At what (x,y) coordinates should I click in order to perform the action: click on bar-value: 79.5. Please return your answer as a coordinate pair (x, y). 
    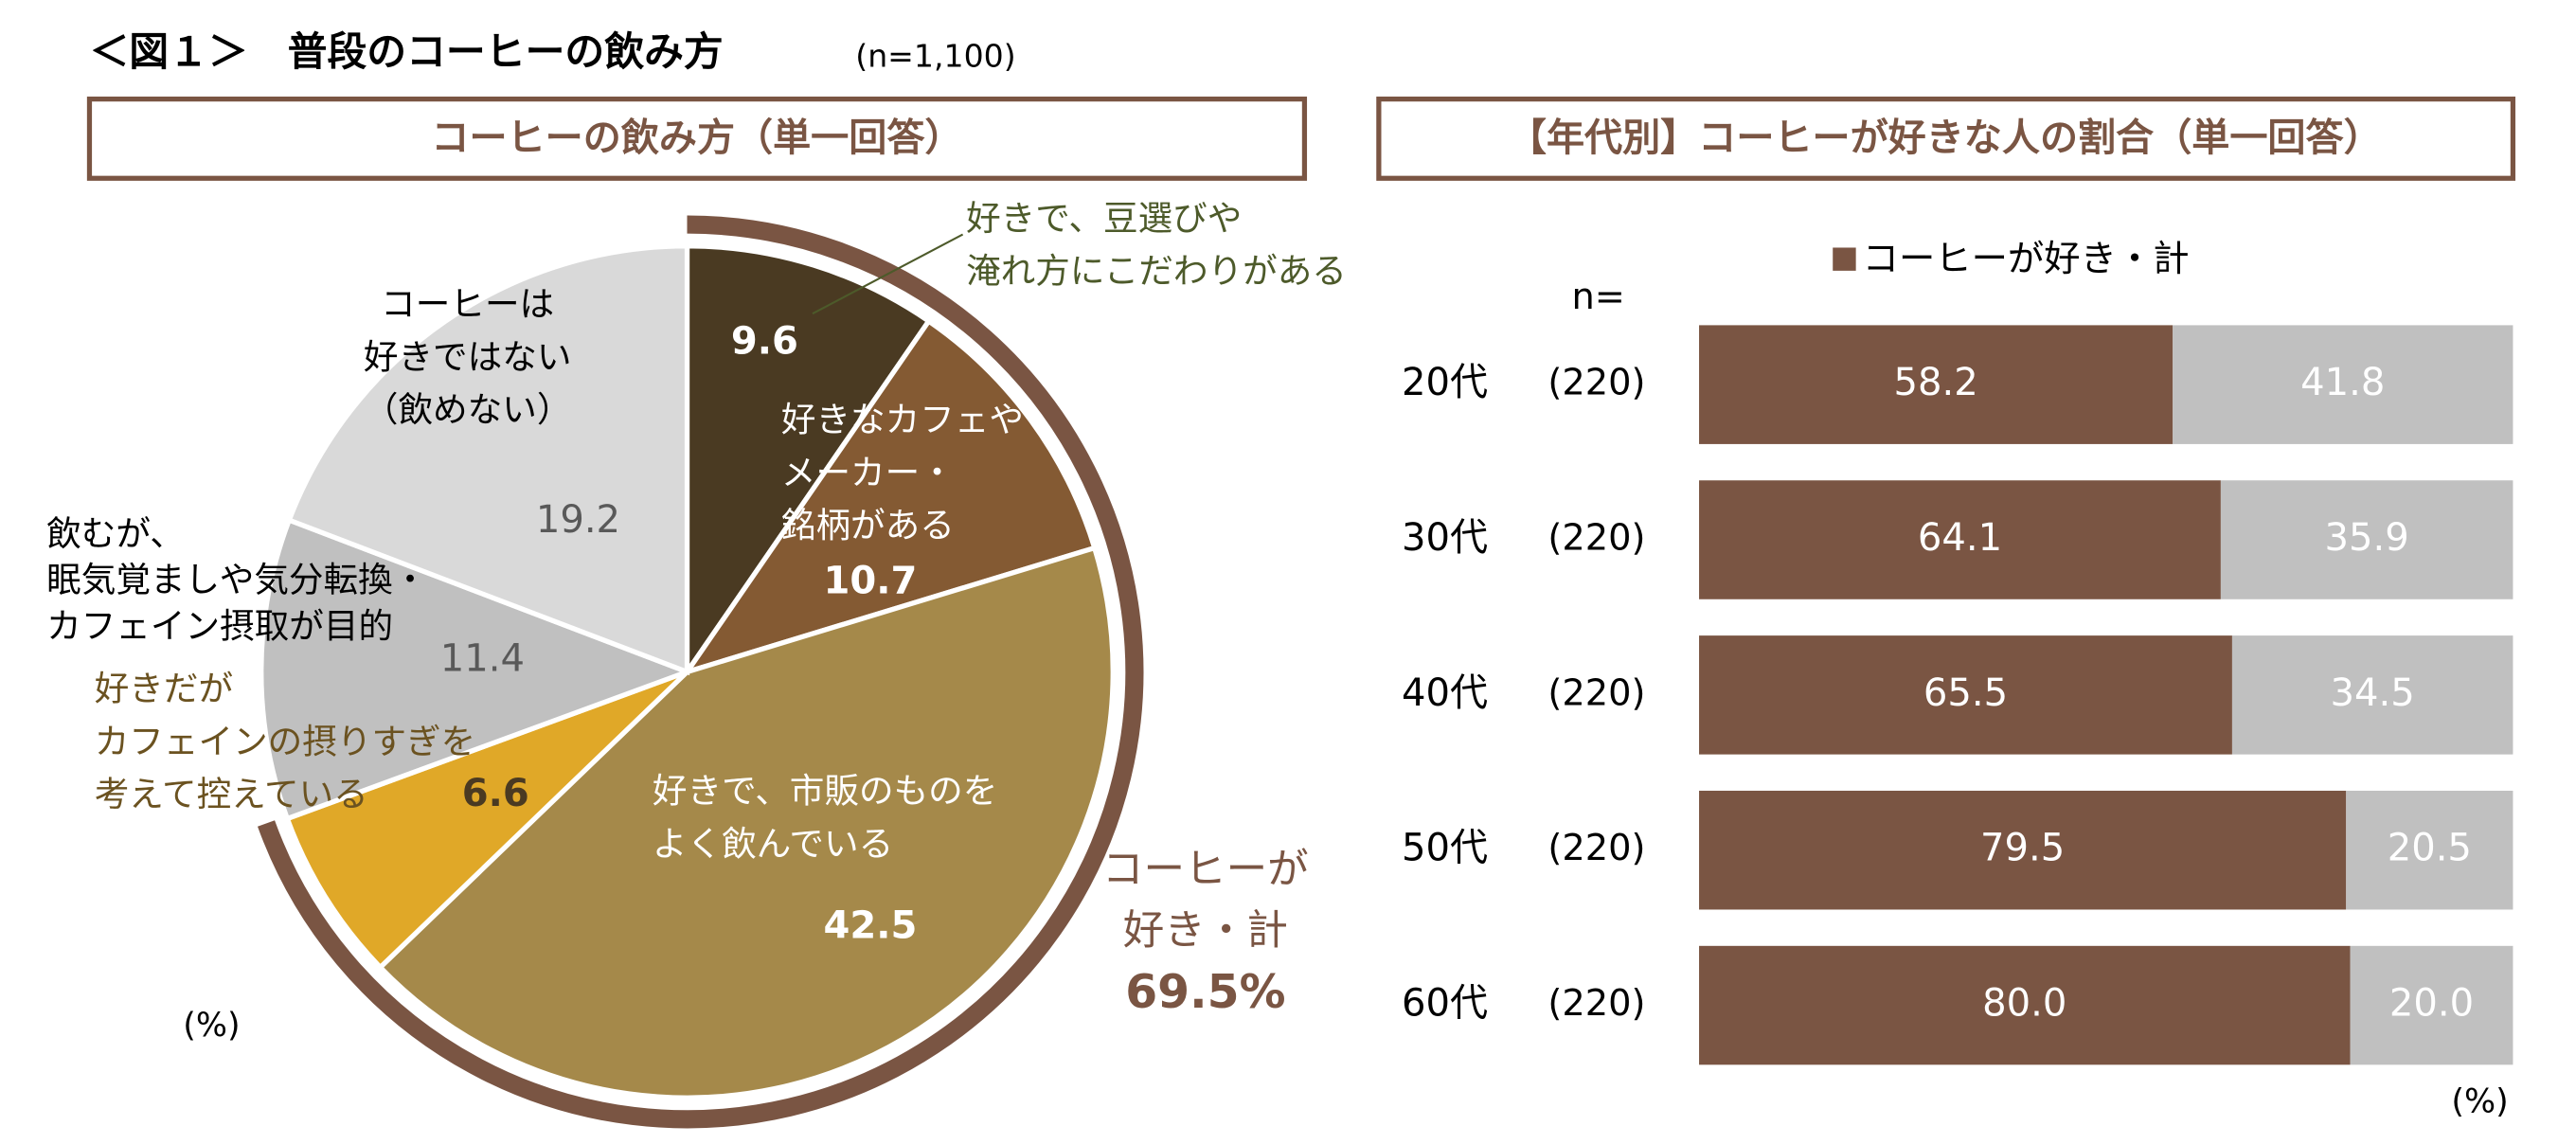
    Looking at the image, I should click on (2022, 848).